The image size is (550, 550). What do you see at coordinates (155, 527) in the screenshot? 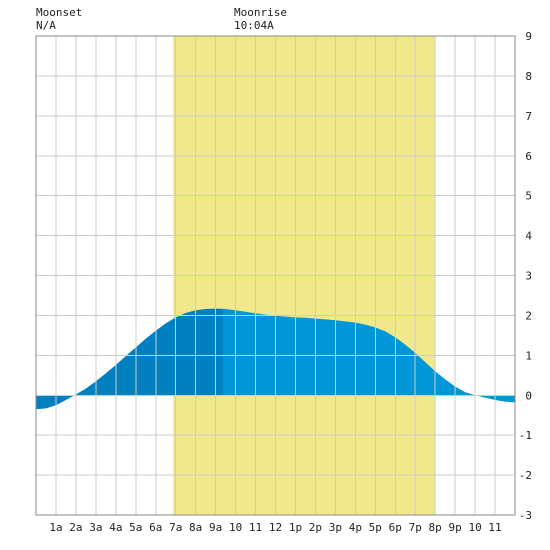
I see `x-tick-label: 6a` at bounding box center [155, 527].